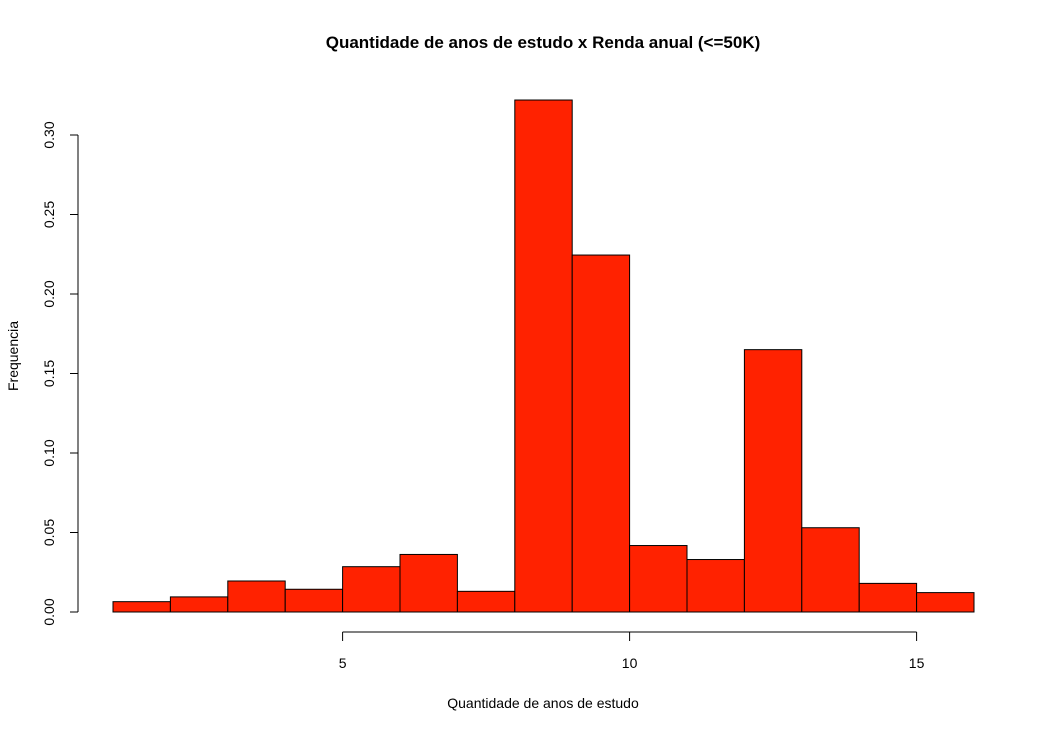 Image resolution: width=1049 pixels, height=731 pixels. I want to click on y-tick-label: 0.15, so click(49, 373).